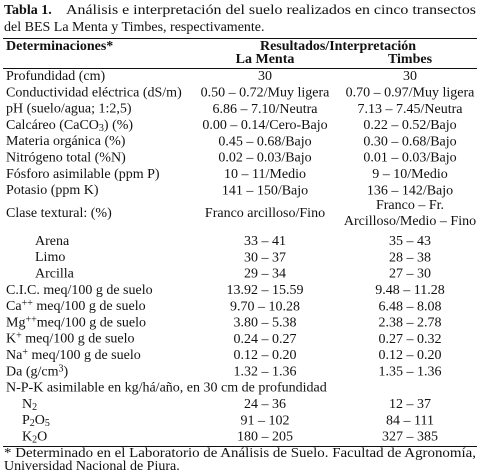 The width and height of the screenshot is (480, 472). Describe the element at coordinates (47, 423) in the screenshot. I see `label-part: 5` at that location.